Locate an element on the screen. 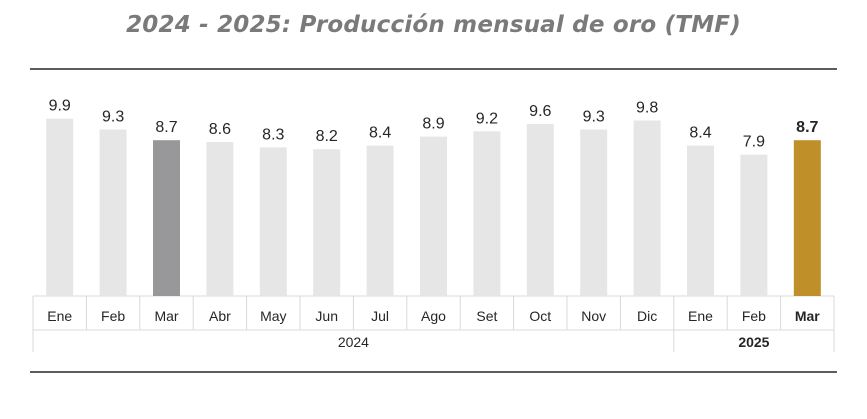  value-label: 9.8 is located at coordinates (647, 108).